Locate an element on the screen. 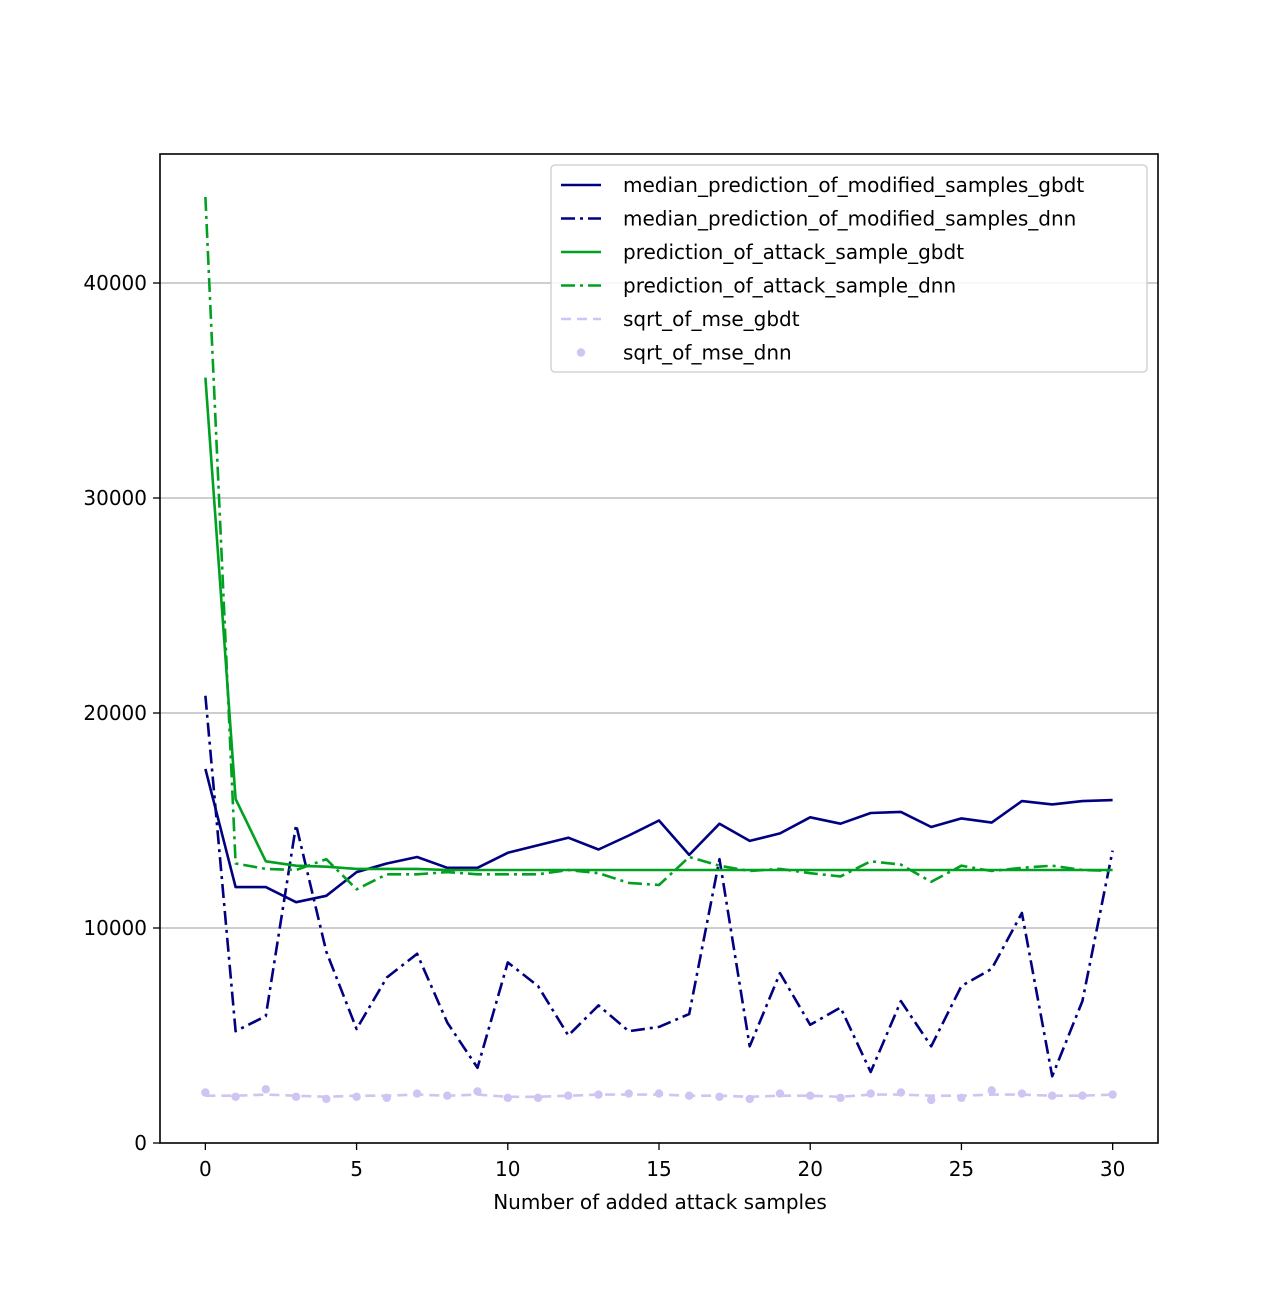  y-tick-label: 40000 is located at coordinates (115, 283).